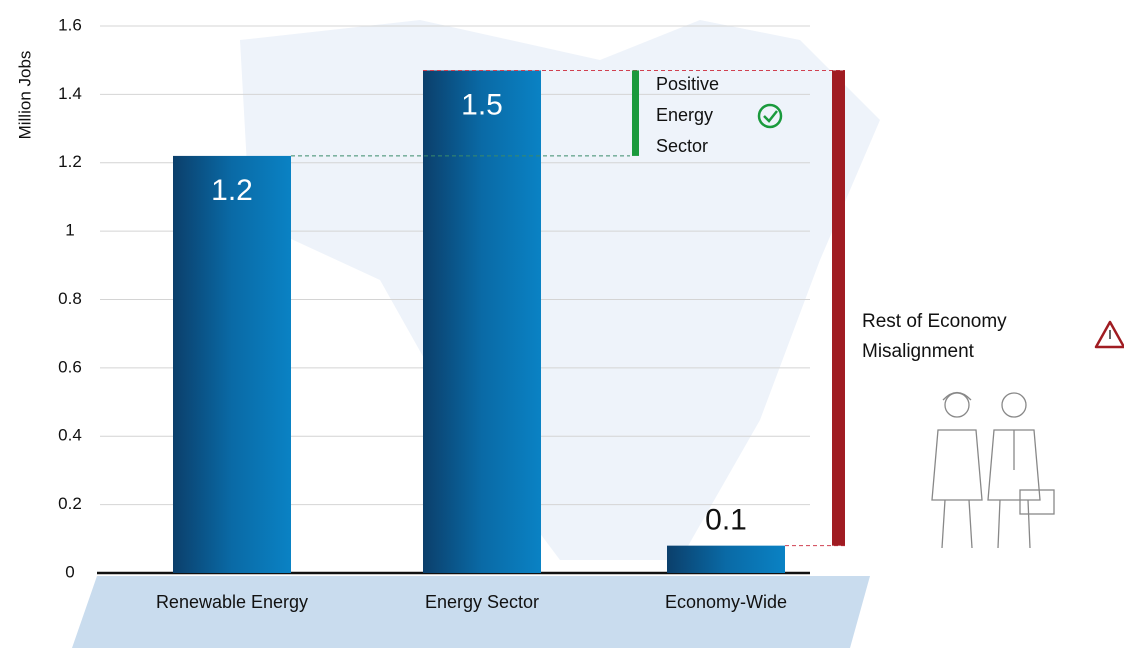 This screenshot has height=648, width=1124. Describe the element at coordinates (482, 602) in the screenshot. I see `x-tick-label: Energy Sector` at that location.